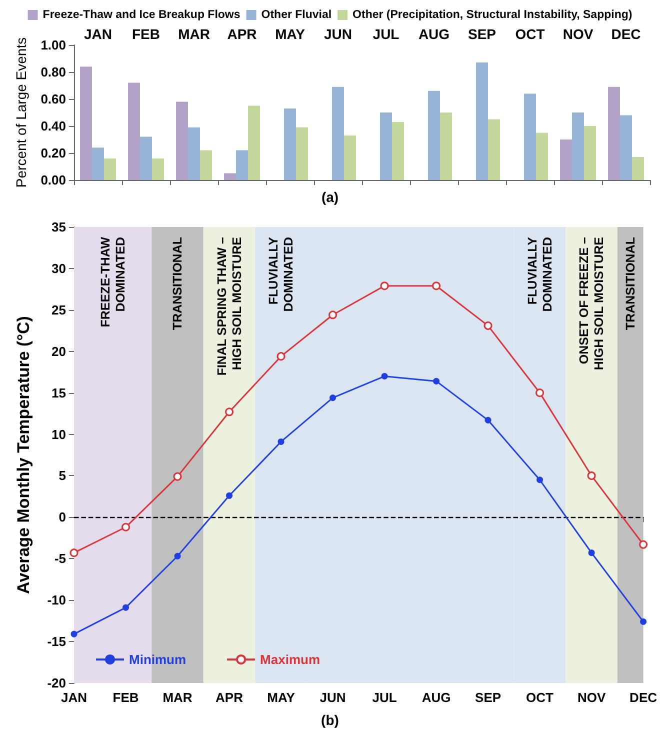 The height and width of the screenshot is (733, 660). I want to click on text: (a), so click(330, 197).